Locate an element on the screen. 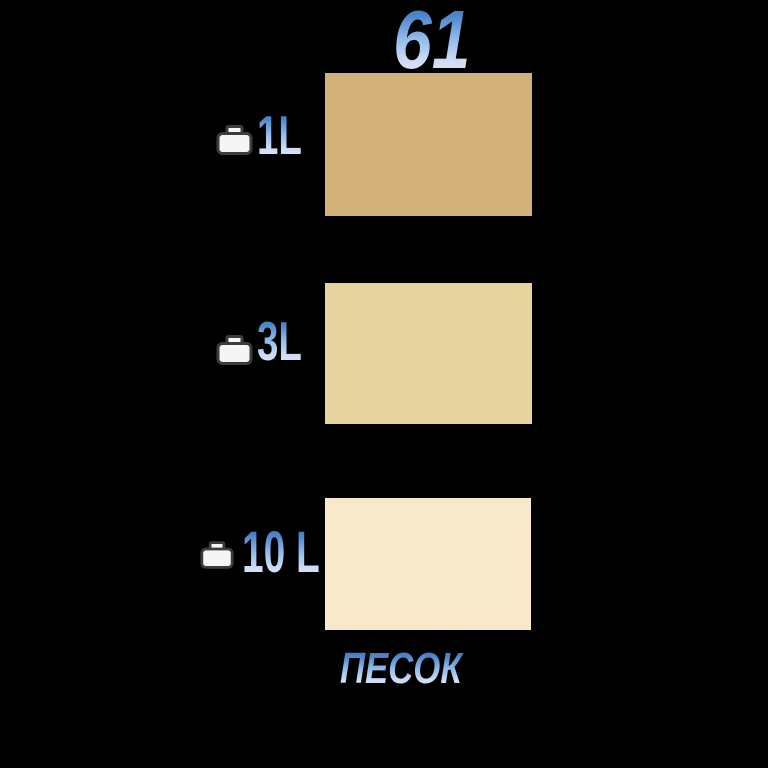  size-label-1l: 1L is located at coordinates (284, 135).